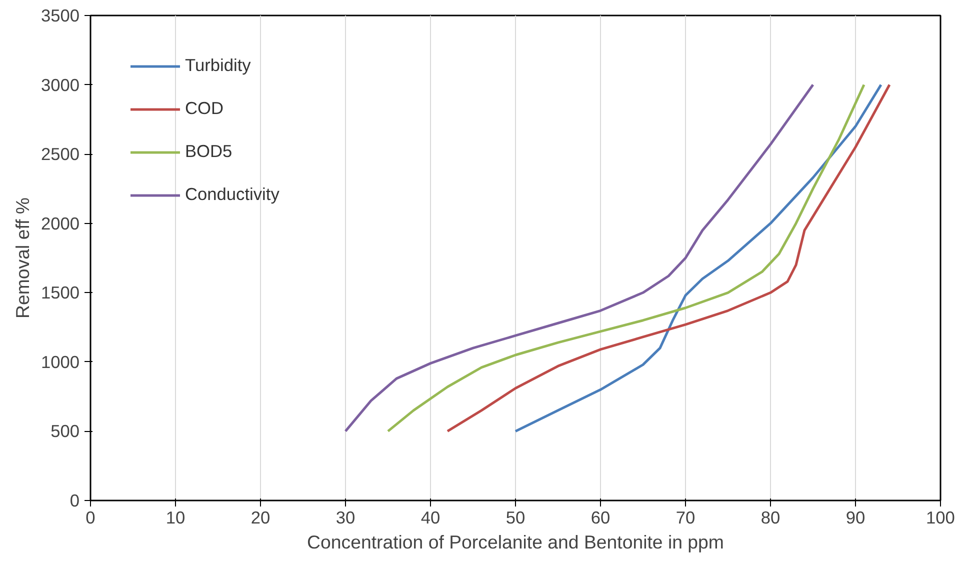  I want to click on x-tick-label: 80, so click(770, 518).